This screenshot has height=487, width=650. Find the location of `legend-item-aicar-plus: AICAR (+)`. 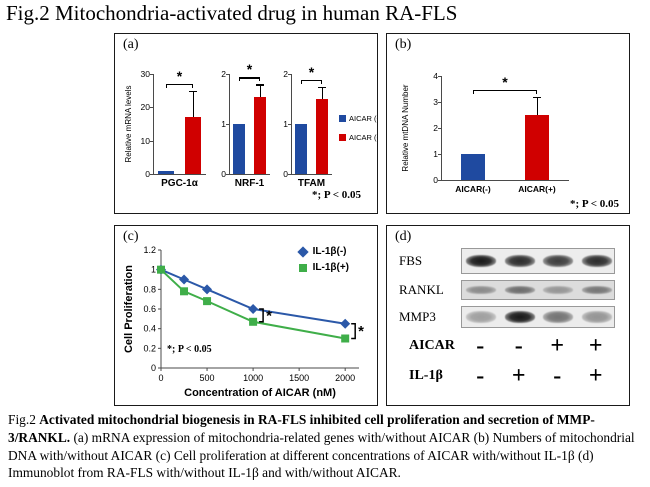

legend-item-aicar-plus: AICAR (+) is located at coordinates (358, 137).